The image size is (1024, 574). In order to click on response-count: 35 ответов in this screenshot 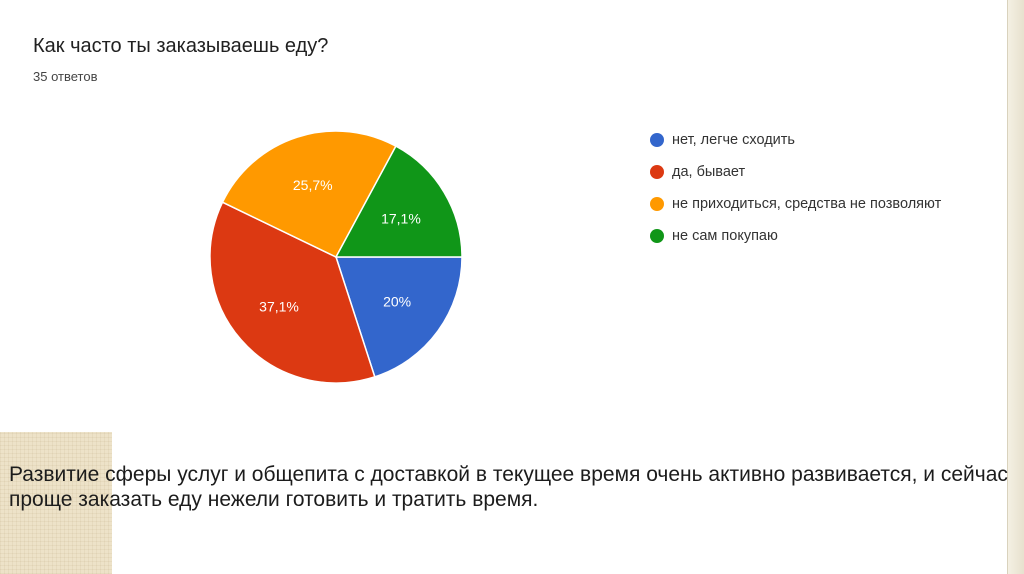, I will do `click(65, 76)`.